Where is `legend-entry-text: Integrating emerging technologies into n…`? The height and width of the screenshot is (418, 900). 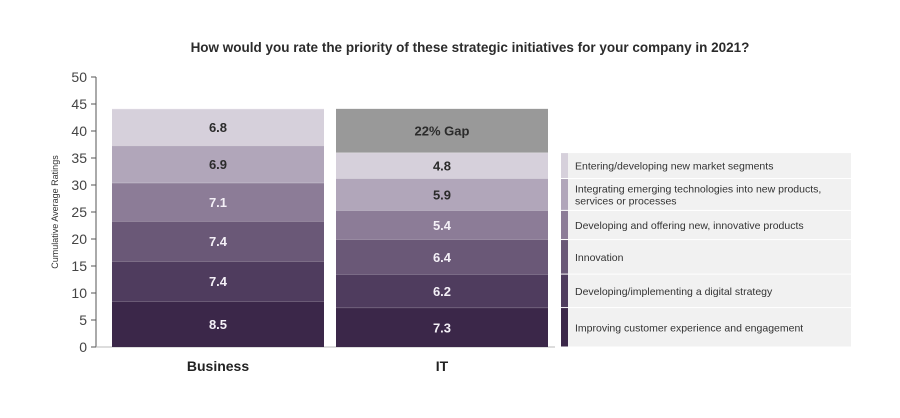
legend-entry-text: Integrating emerging technologies into n… is located at coordinates (698, 189).